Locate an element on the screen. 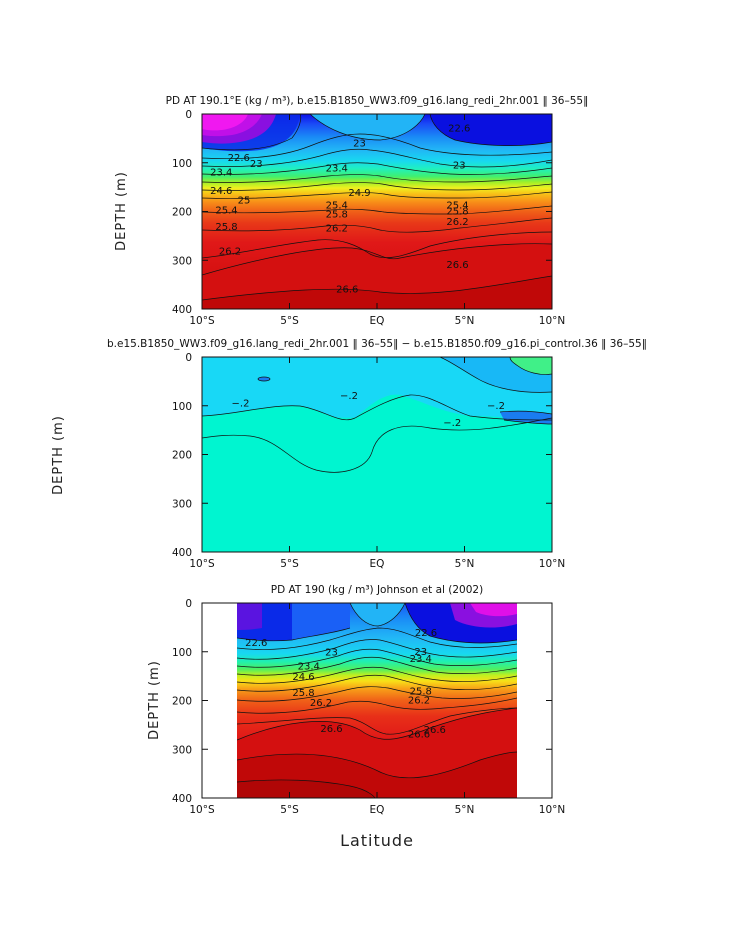 This screenshot has height=945, width=733. panel-1-contours is located at coordinates (377, 207).